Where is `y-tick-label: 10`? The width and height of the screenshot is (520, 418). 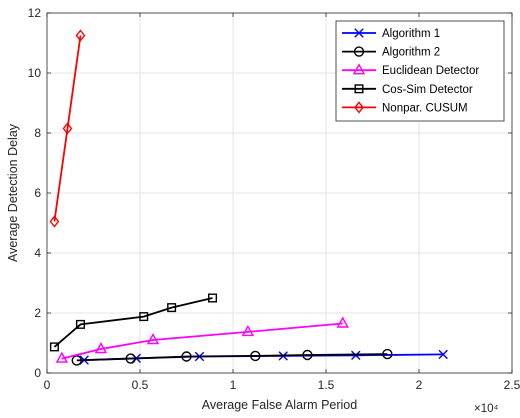 y-tick-label: 10 is located at coordinates (35, 73).